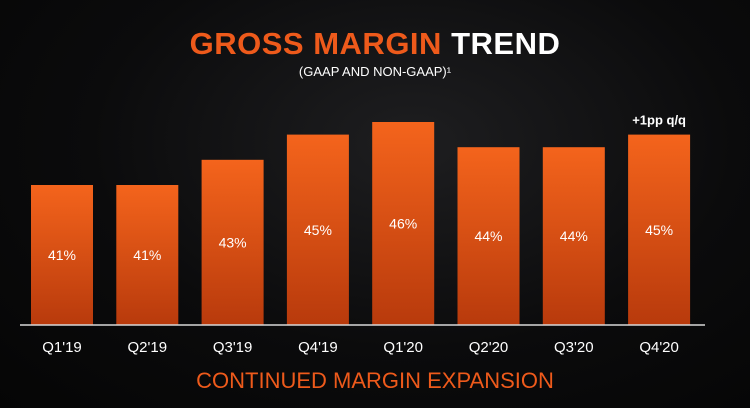 This screenshot has height=408, width=750. I want to click on x-tick-label: Q4'19, so click(318, 347).